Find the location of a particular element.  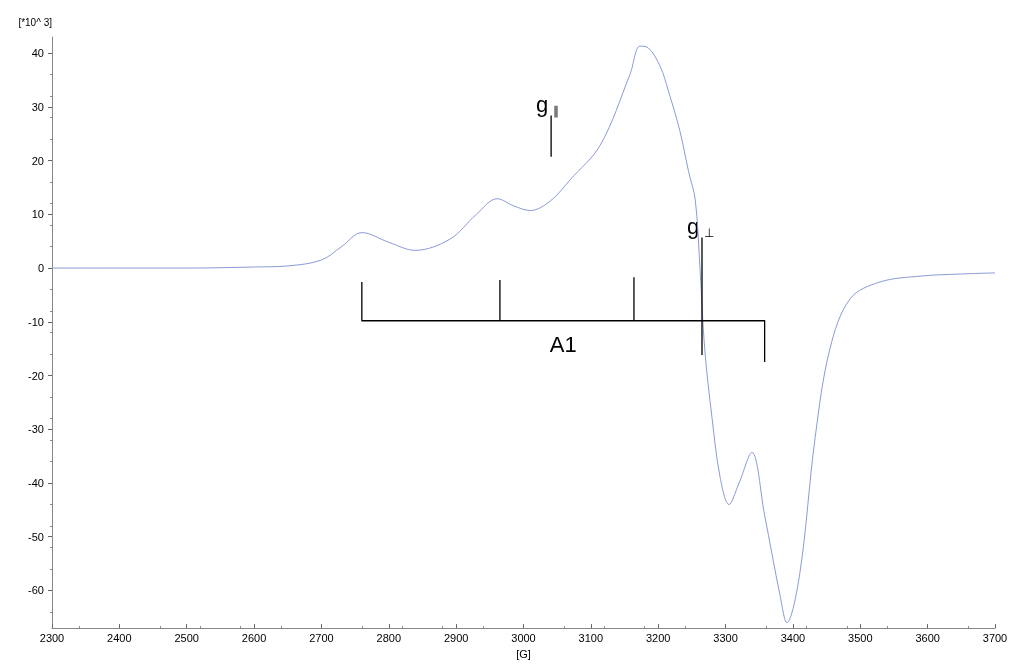

x-tick-label: 3600 is located at coordinates (927, 637).